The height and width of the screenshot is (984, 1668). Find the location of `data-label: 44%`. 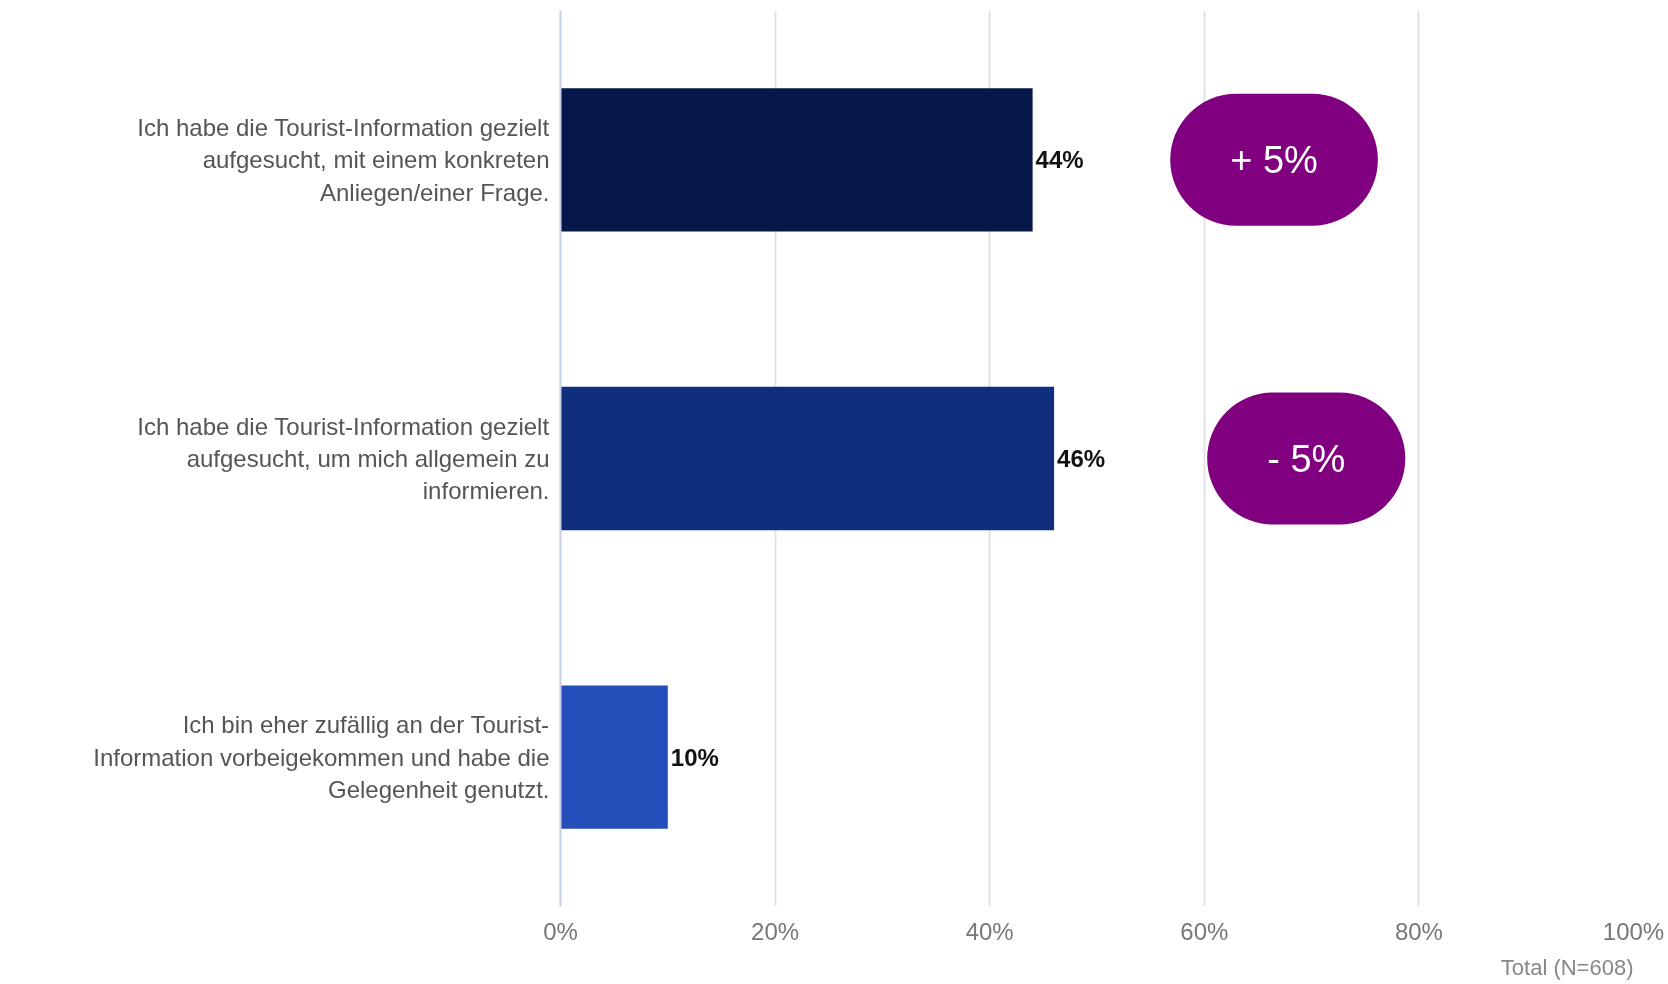

data-label: 44% is located at coordinates (1059, 160).